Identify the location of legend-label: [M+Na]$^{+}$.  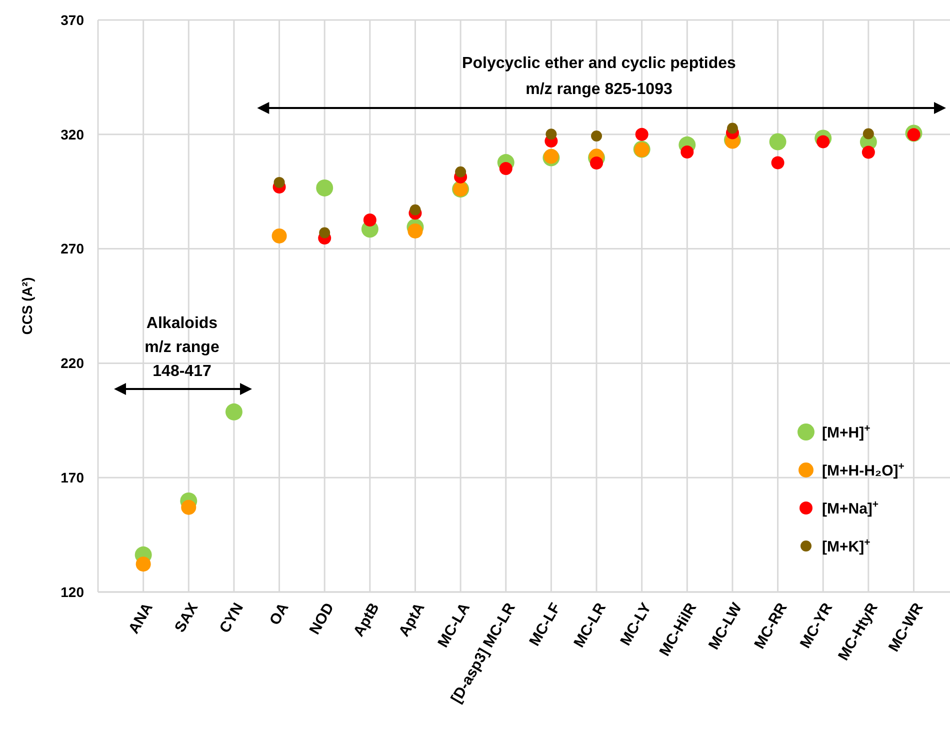
(850, 508).